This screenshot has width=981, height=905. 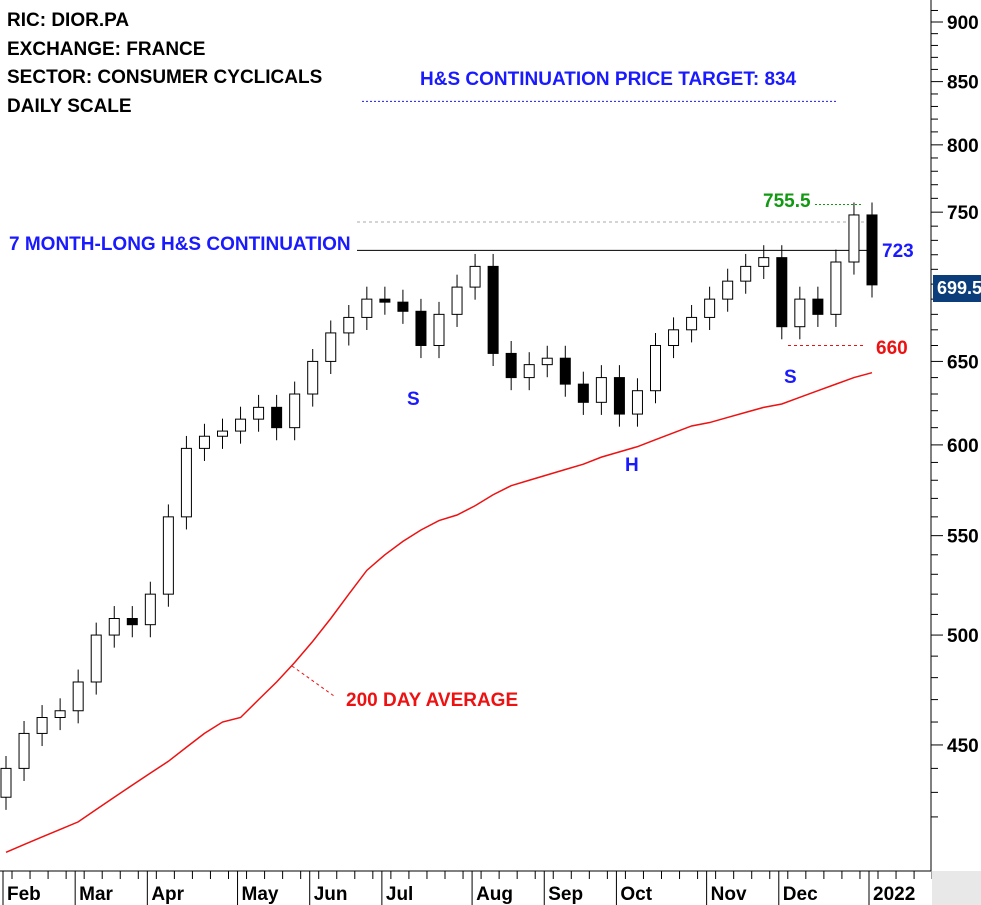 What do you see at coordinates (167, 894) in the screenshot?
I see `x-tick-label: Apr` at bounding box center [167, 894].